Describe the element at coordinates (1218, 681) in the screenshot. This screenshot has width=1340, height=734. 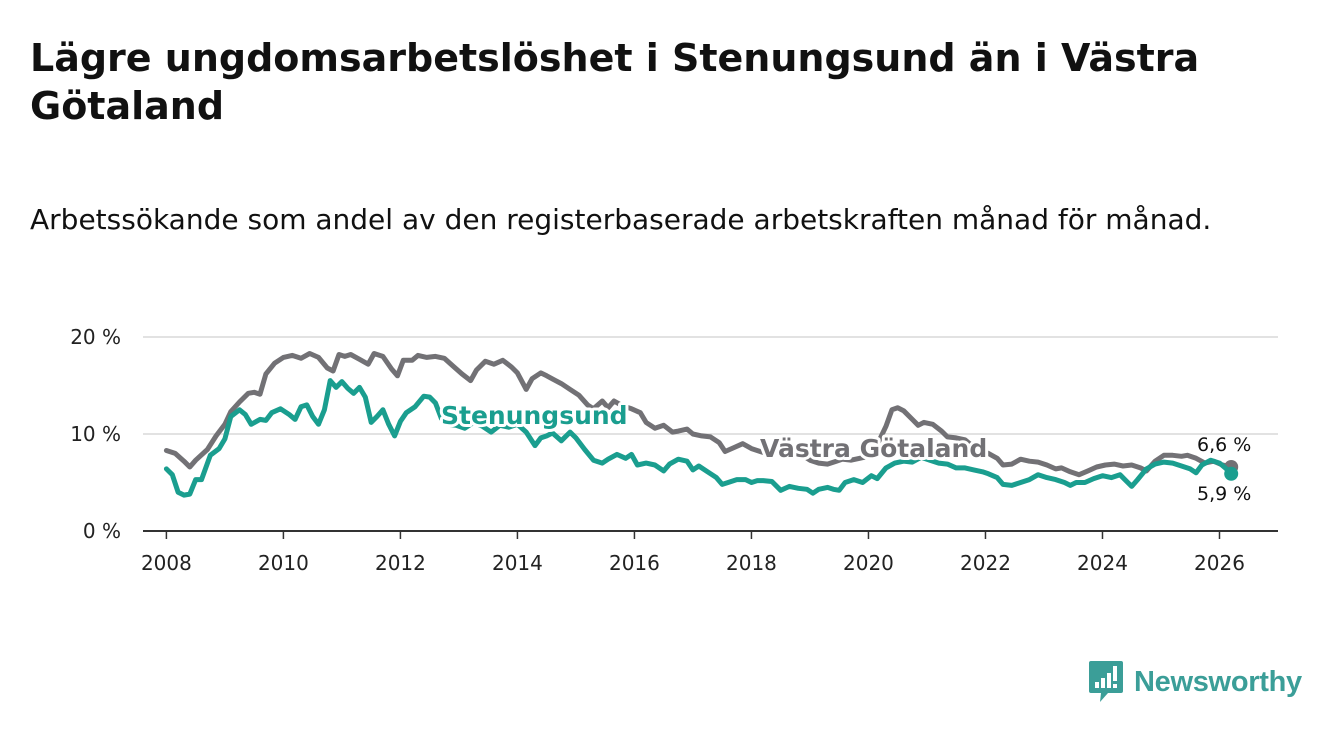
I see `newsworthy-wordmark: Newsworthy` at that location.